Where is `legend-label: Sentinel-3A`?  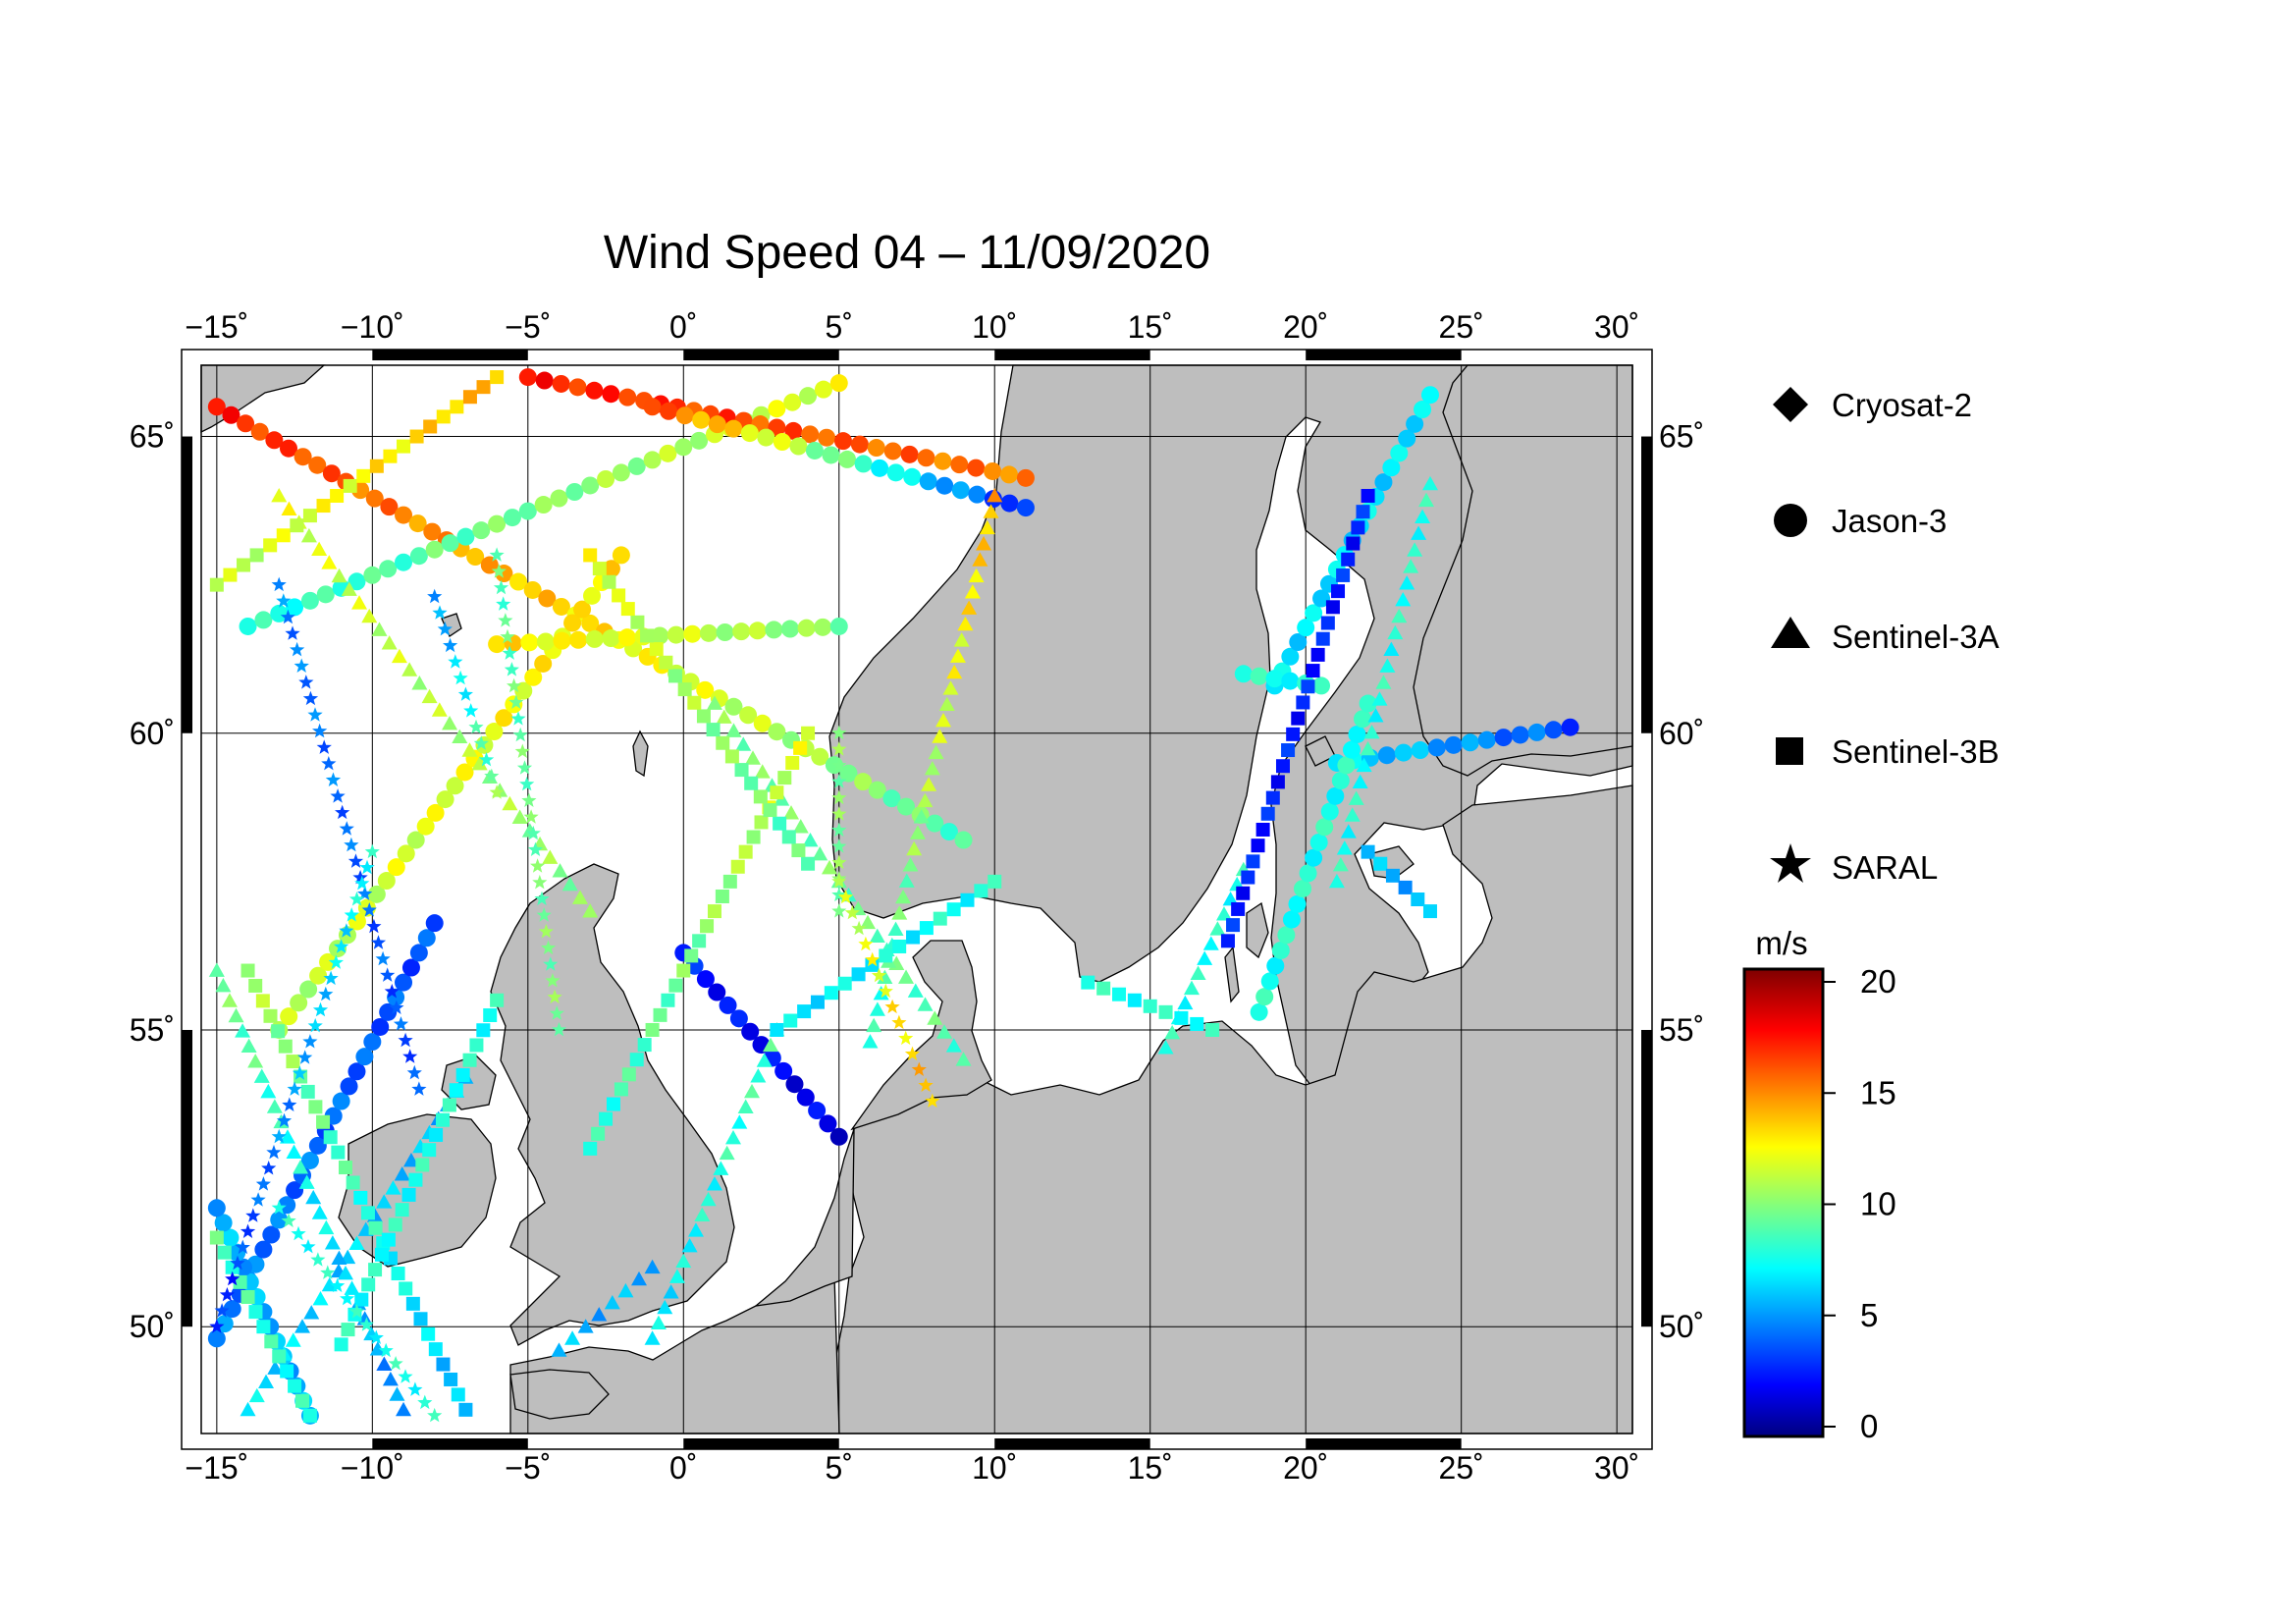 legend-label: Sentinel-3A is located at coordinates (1916, 637).